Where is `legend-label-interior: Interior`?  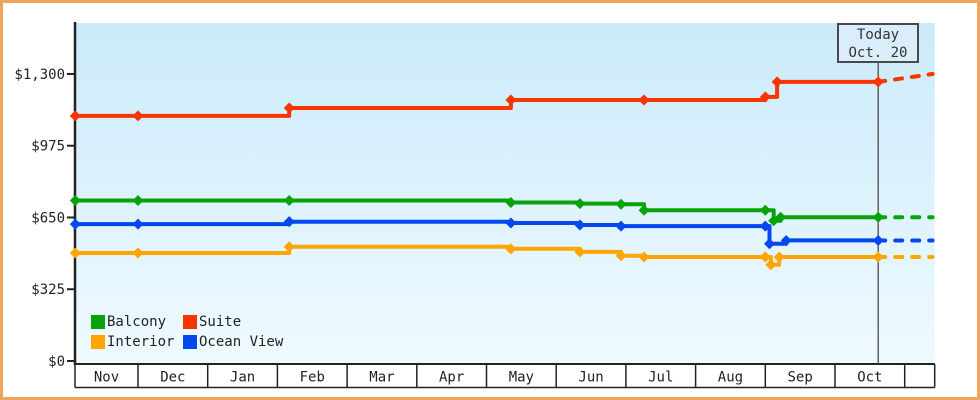
legend-label-interior: Interior is located at coordinates (141, 342).